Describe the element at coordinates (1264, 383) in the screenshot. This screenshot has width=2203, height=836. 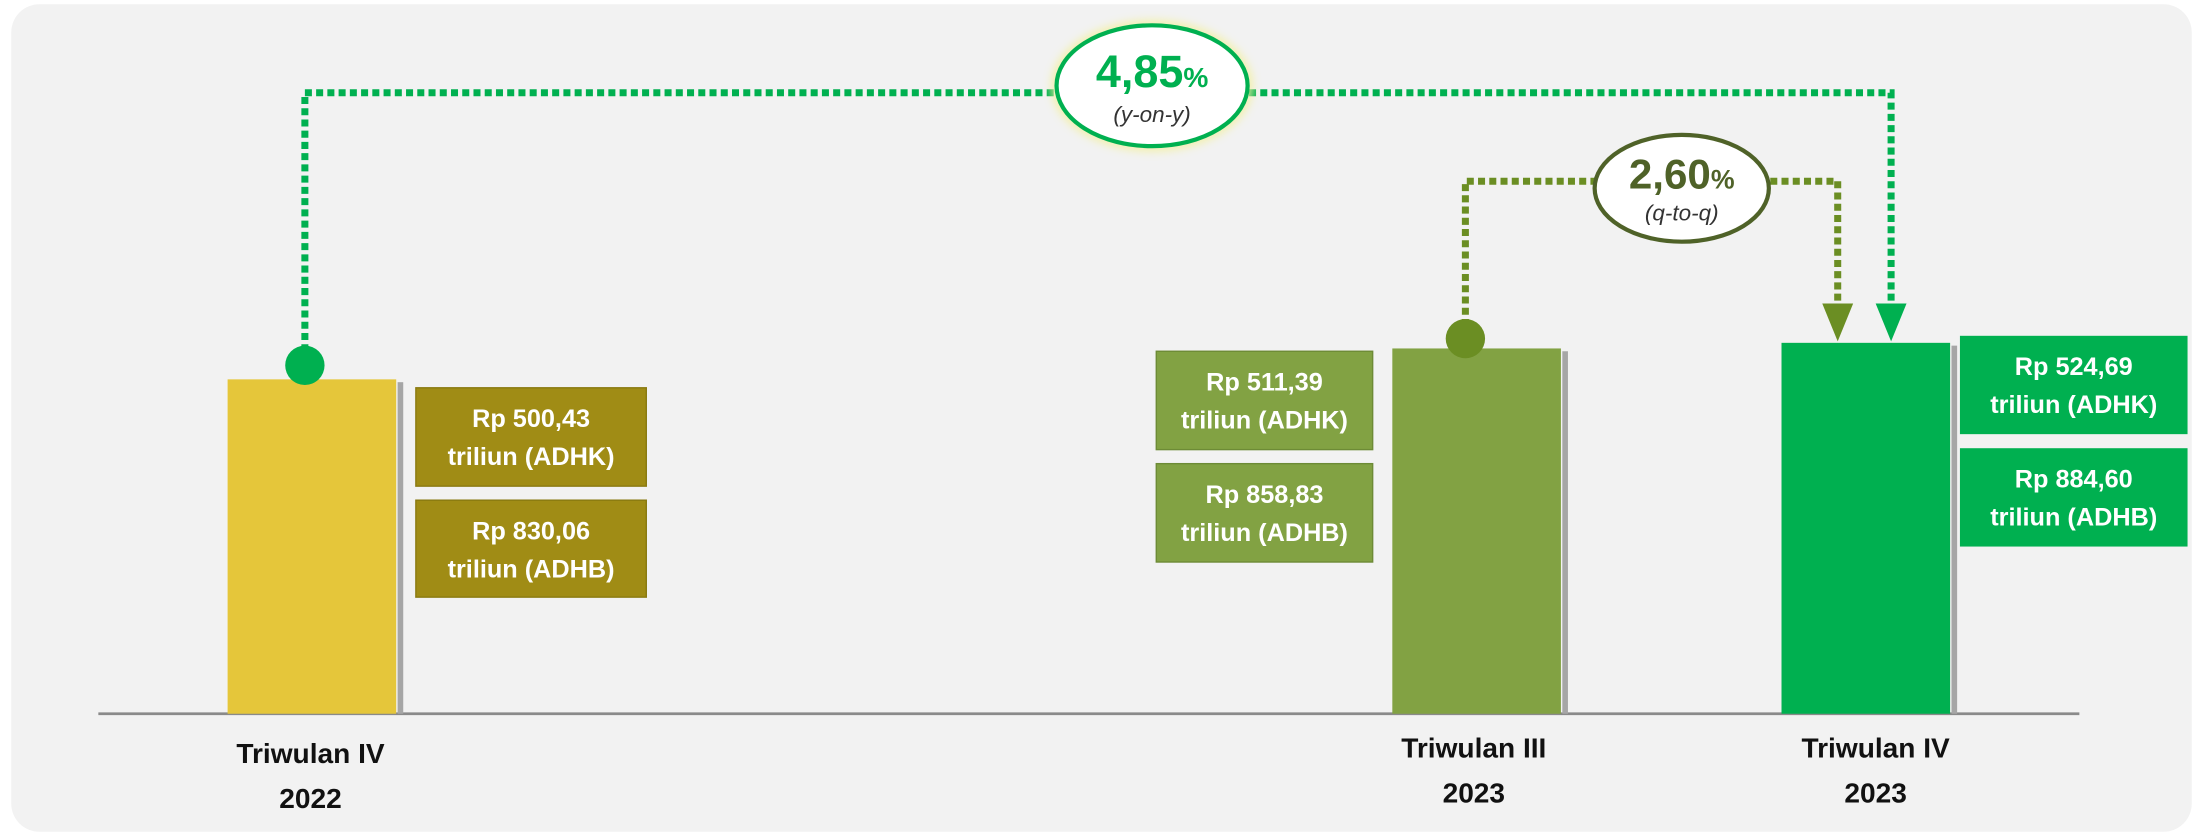
I see `amount: Rp 511,39` at that location.